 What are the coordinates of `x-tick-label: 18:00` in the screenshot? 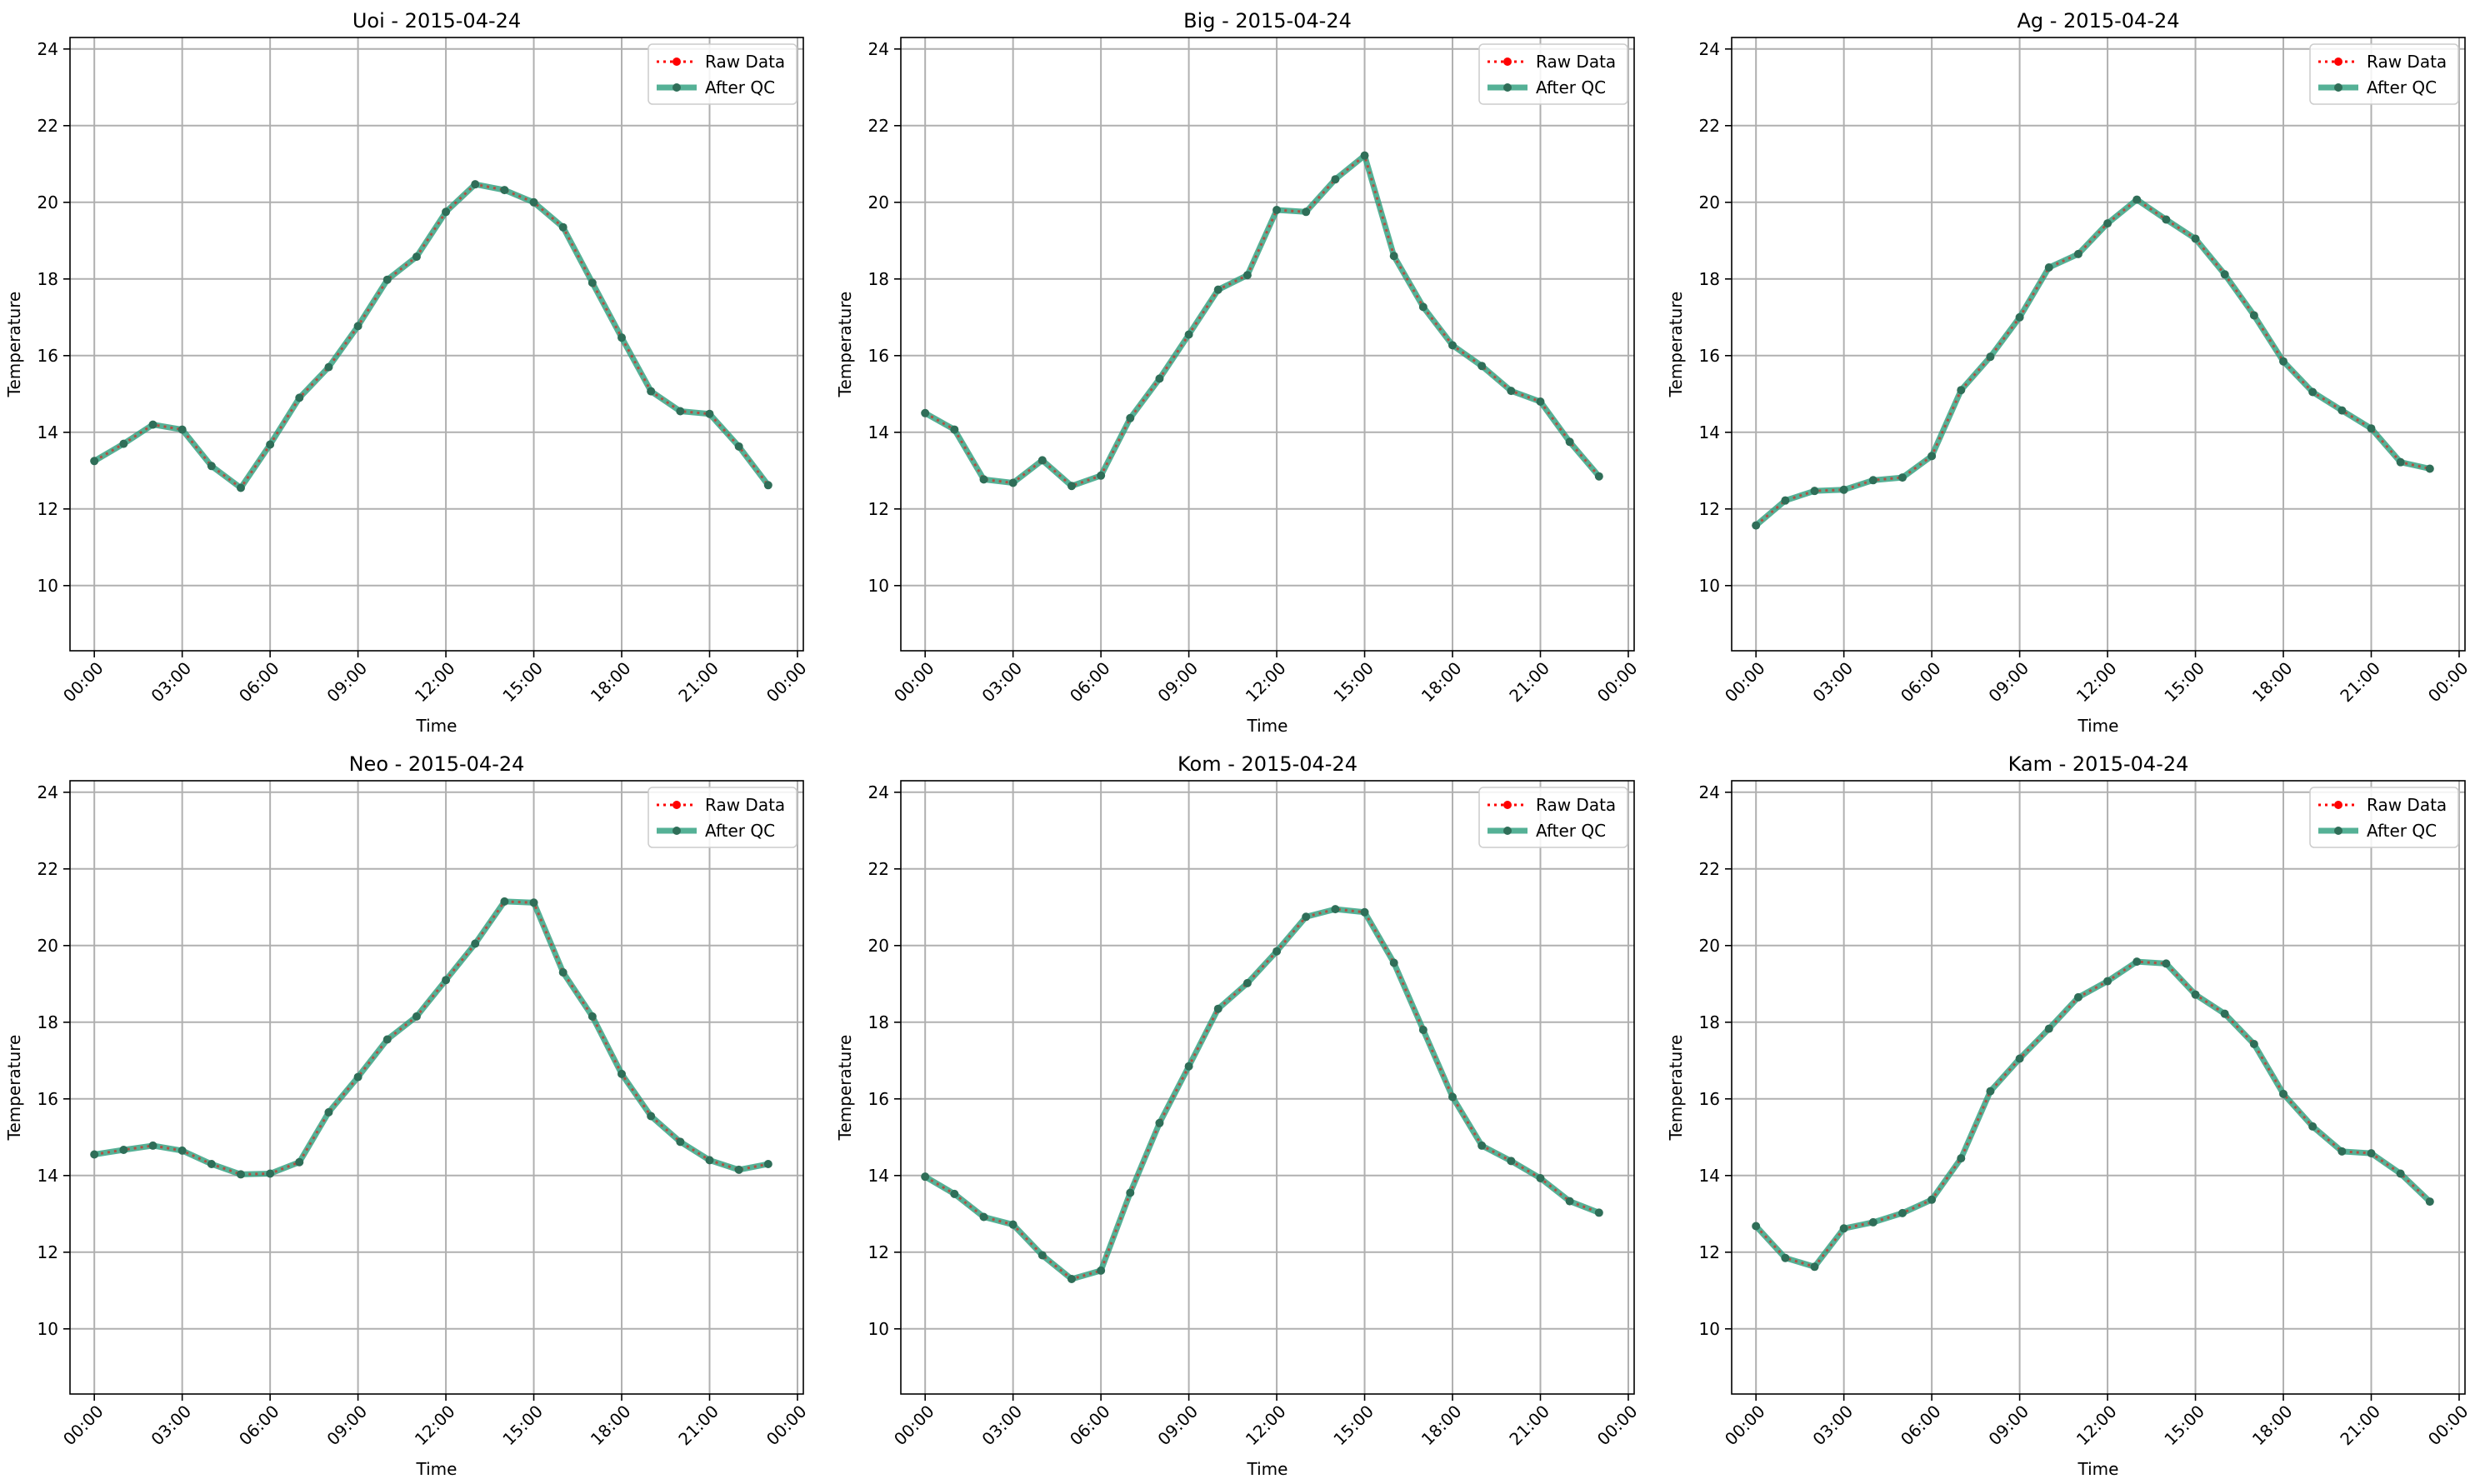 It's located at (2272, 682).